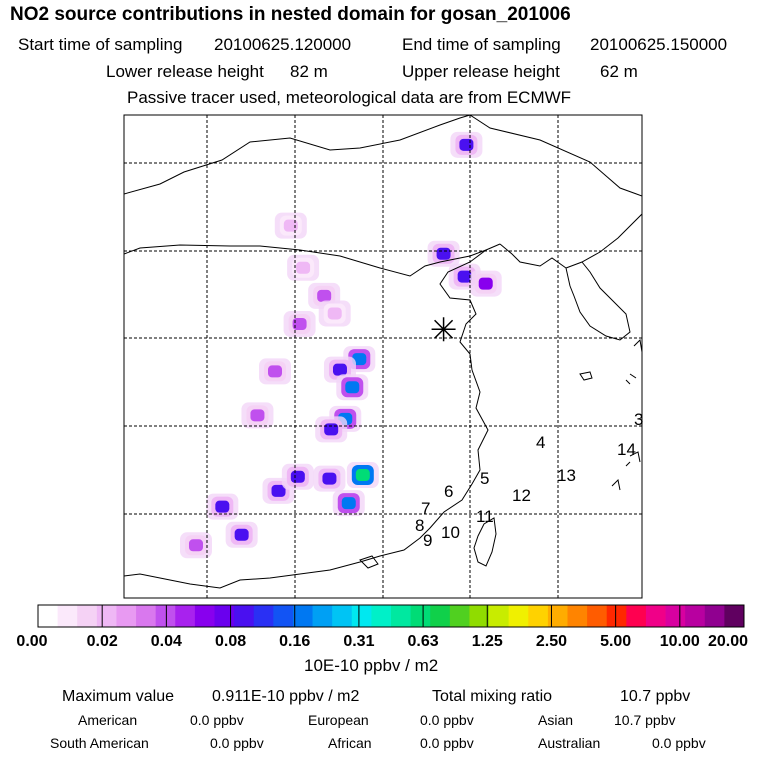  I want to click on african-value: 0.0 ppbv, so click(447, 743).